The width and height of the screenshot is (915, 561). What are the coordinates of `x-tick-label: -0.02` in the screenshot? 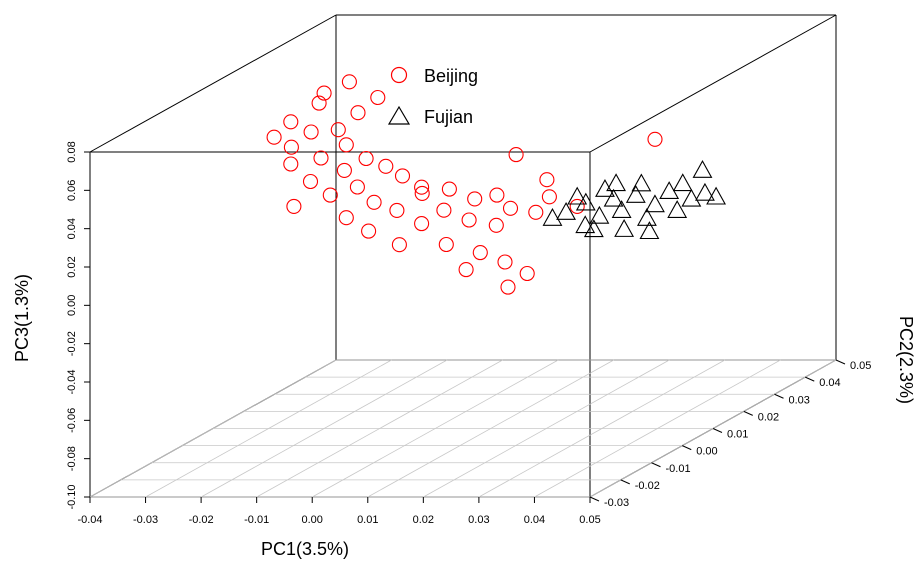 It's located at (201, 520).